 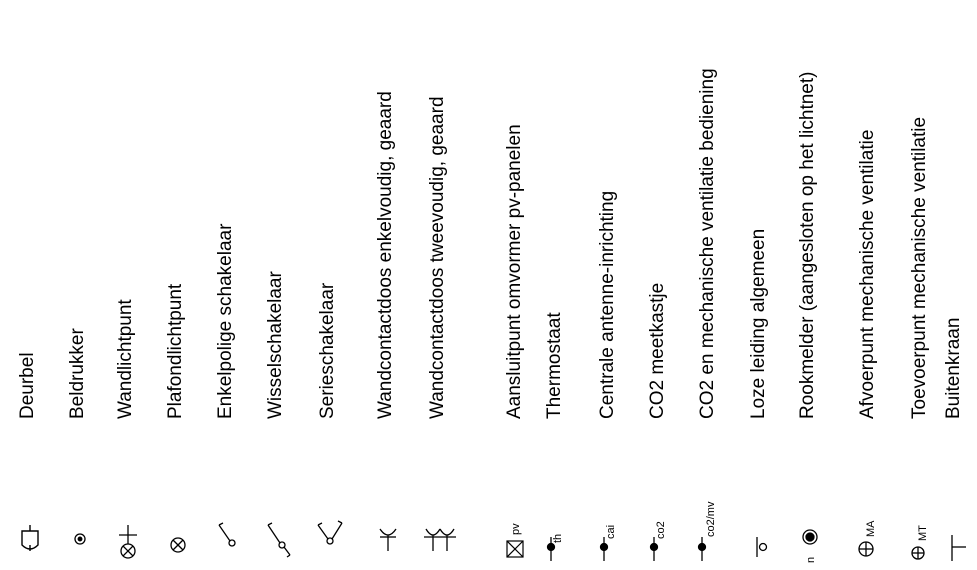 I want to click on legend-label: Toevoerpunt mechanische ventilatie, so click(x=919, y=267).